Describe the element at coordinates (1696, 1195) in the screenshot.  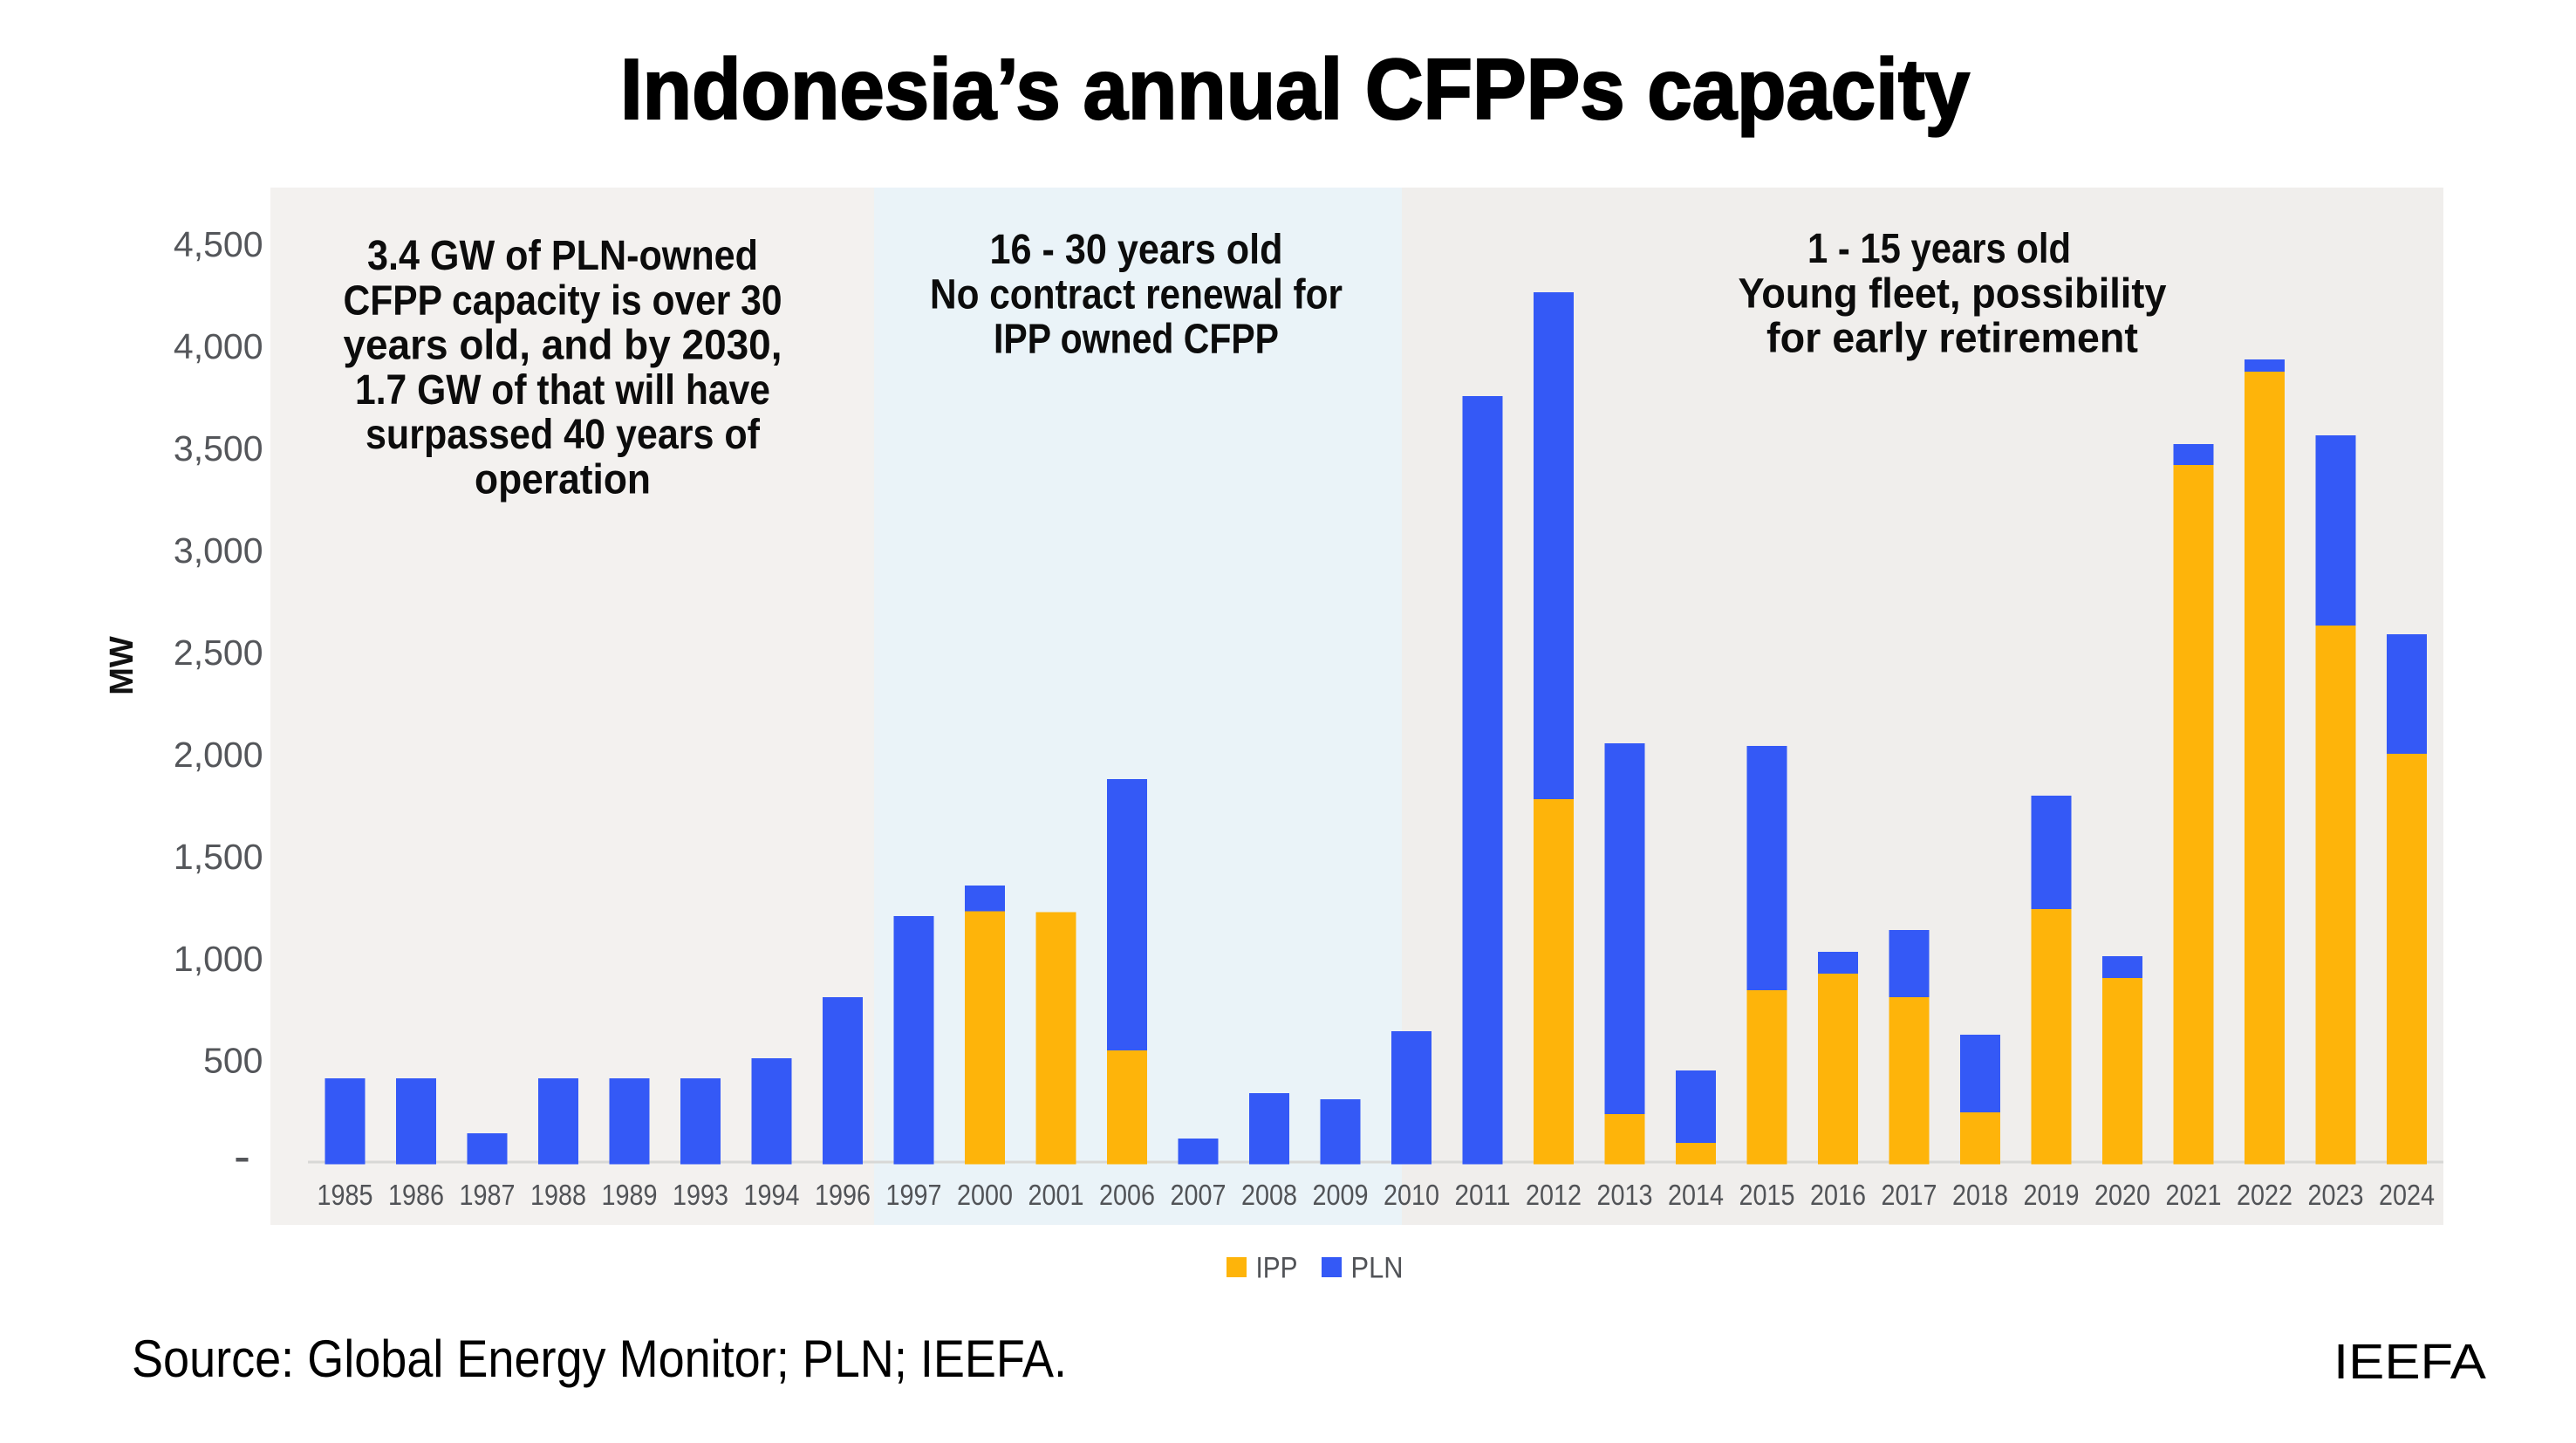
I see `svg-text: 2014` at that location.